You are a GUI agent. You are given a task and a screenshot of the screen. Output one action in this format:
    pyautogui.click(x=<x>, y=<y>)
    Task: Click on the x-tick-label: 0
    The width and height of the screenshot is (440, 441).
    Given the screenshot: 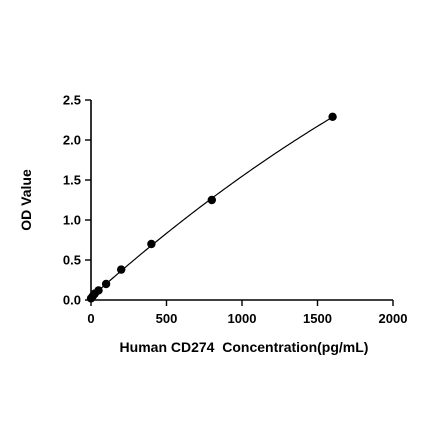 What is the action you would take?
    pyautogui.click(x=90, y=318)
    